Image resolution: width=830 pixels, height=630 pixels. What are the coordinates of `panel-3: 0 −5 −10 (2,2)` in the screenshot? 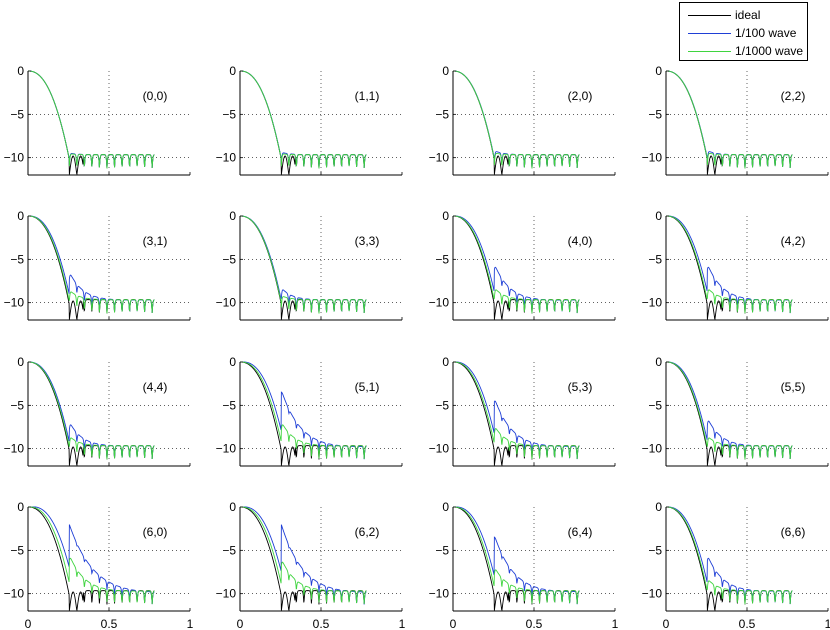 It's located at (735, 120).